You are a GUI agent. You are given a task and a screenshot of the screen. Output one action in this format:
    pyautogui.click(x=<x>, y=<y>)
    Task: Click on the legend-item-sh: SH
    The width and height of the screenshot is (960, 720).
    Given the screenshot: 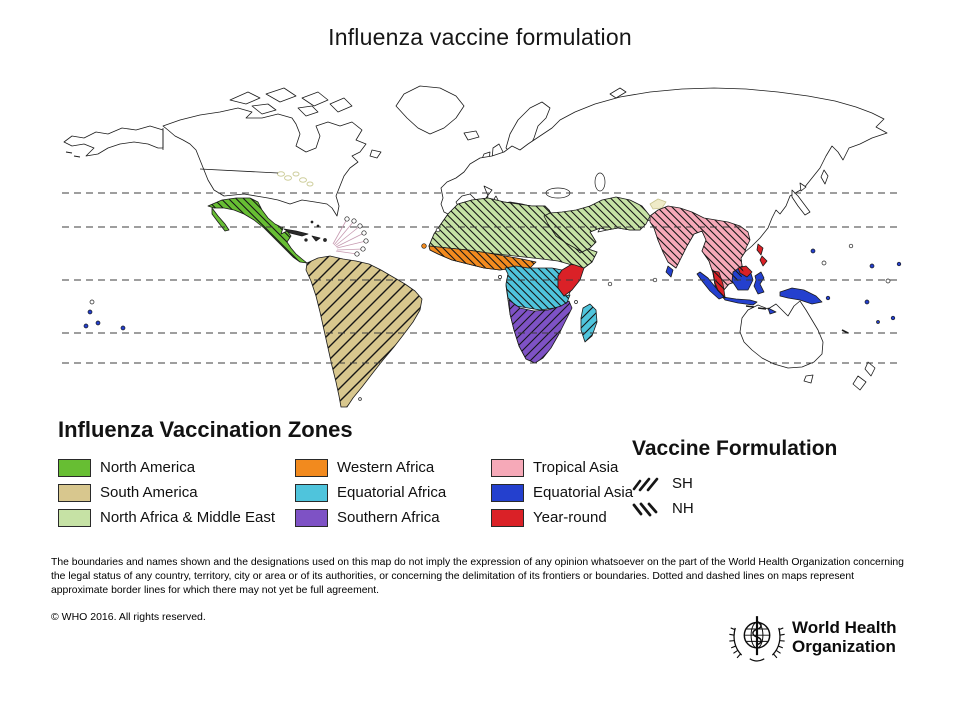 What is the action you would take?
    pyautogui.click(x=734, y=483)
    